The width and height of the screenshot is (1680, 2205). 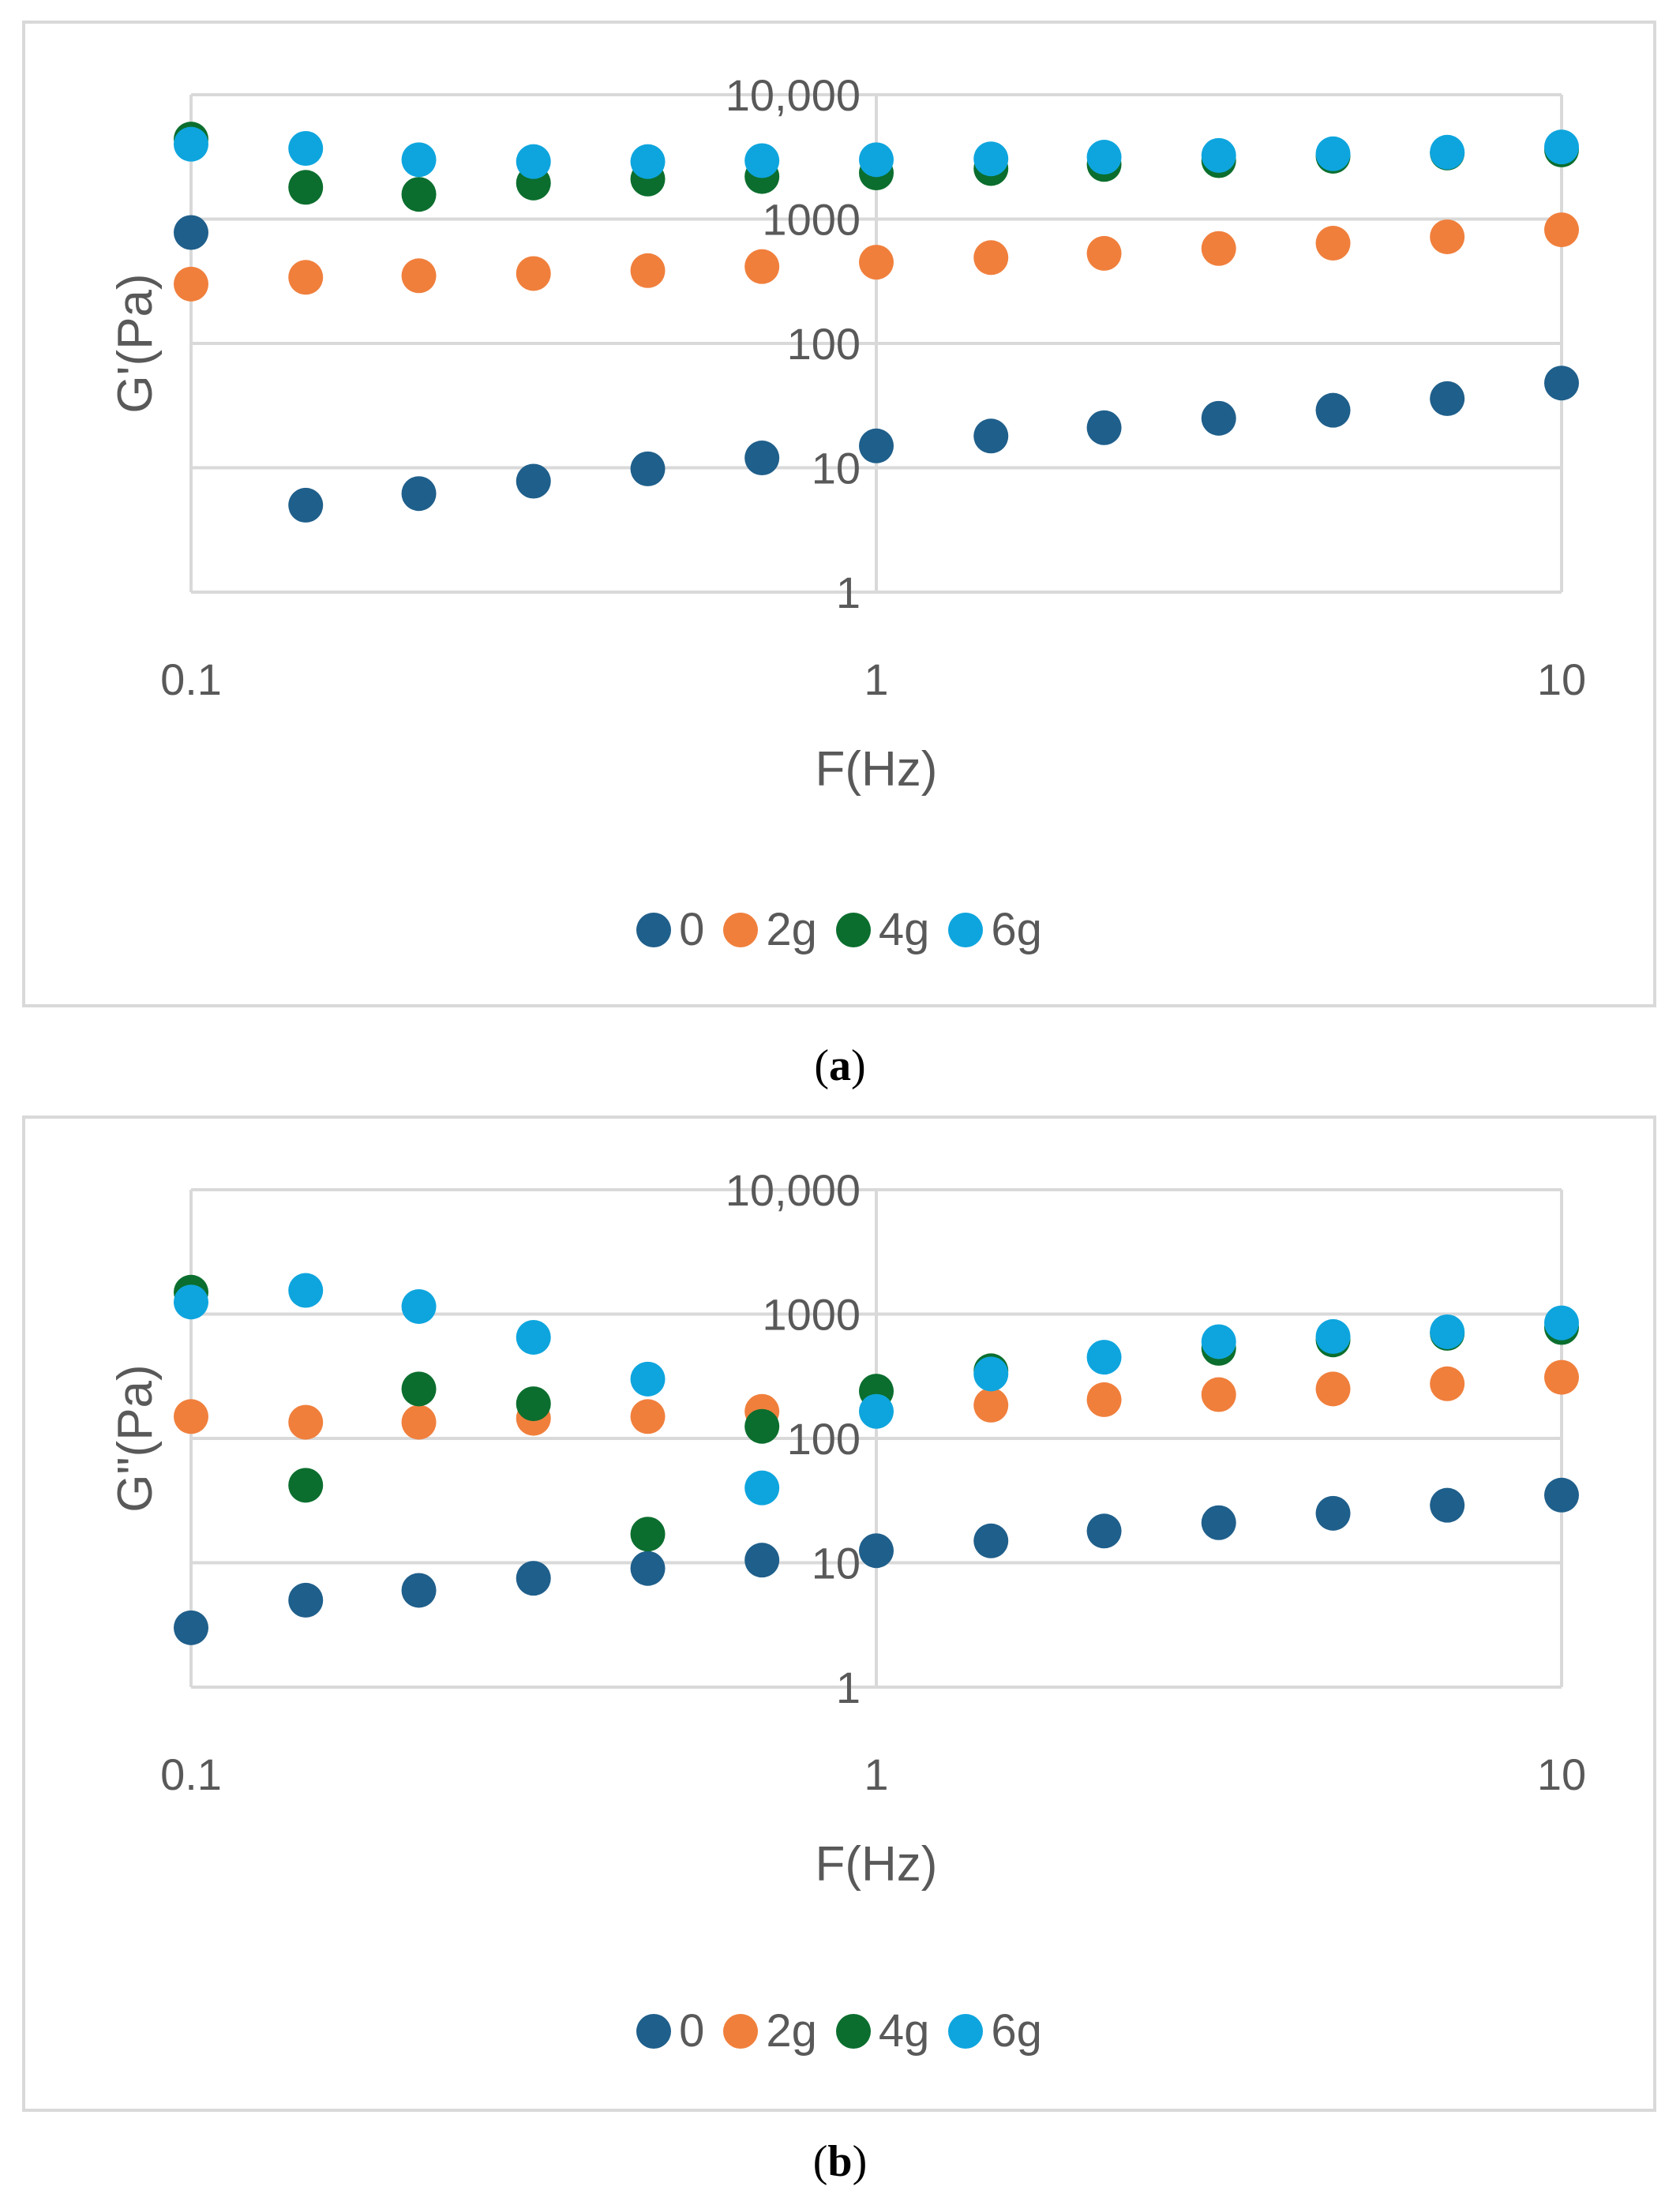 I want to click on y-axis-title: G"(Pa), so click(x=135, y=1438).